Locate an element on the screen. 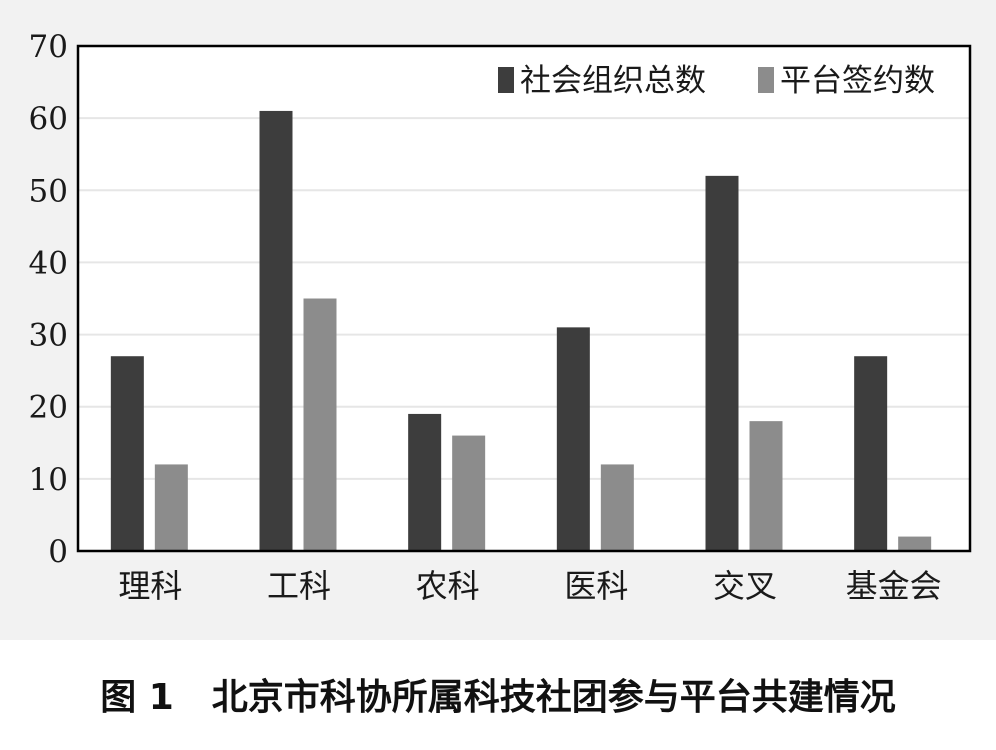 The width and height of the screenshot is (996, 750). y-tick-label: 10 is located at coordinates (48, 480).